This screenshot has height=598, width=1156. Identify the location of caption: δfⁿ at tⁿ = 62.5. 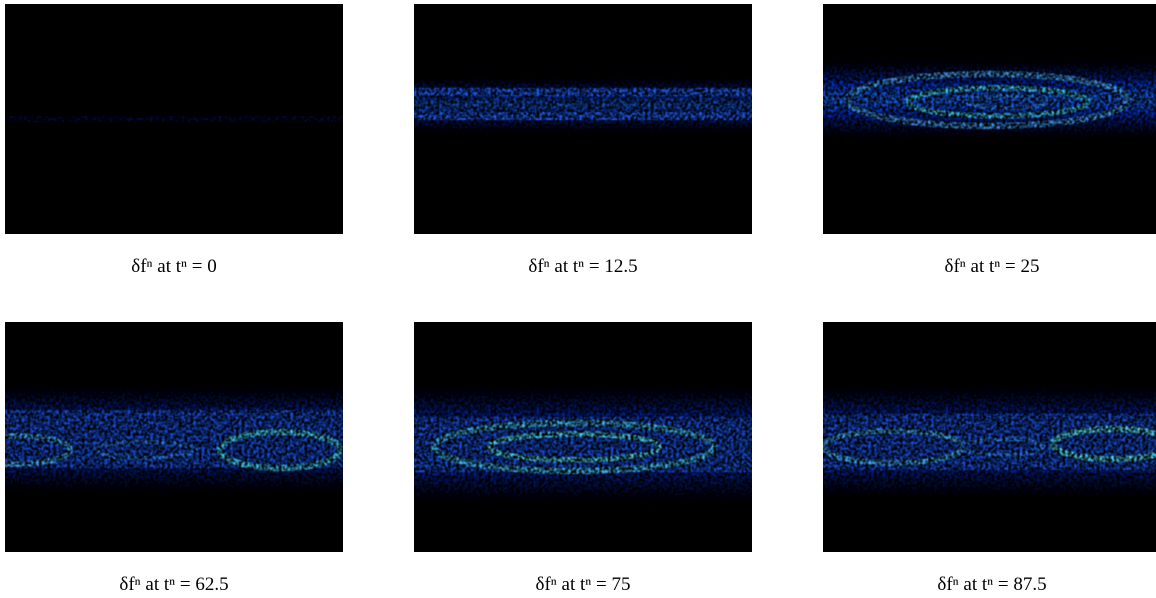
(174, 584).